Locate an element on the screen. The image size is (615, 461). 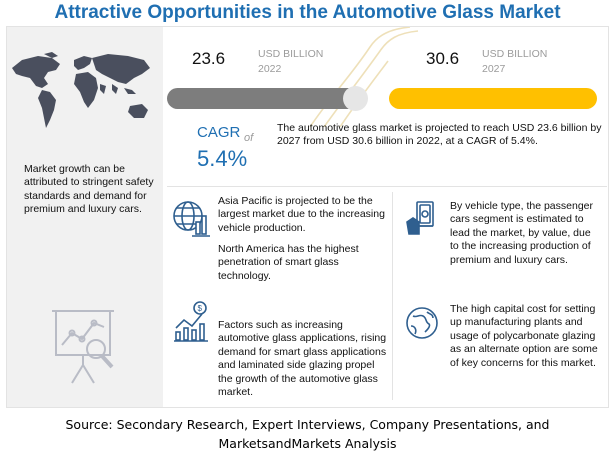
bar-2027 is located at coordinates (493, 98).